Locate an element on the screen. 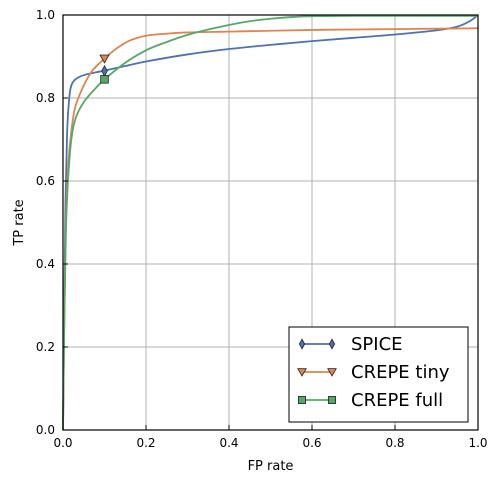 The image size is (498, 486). marker-crepe-full is located at coordinates (104, 79).